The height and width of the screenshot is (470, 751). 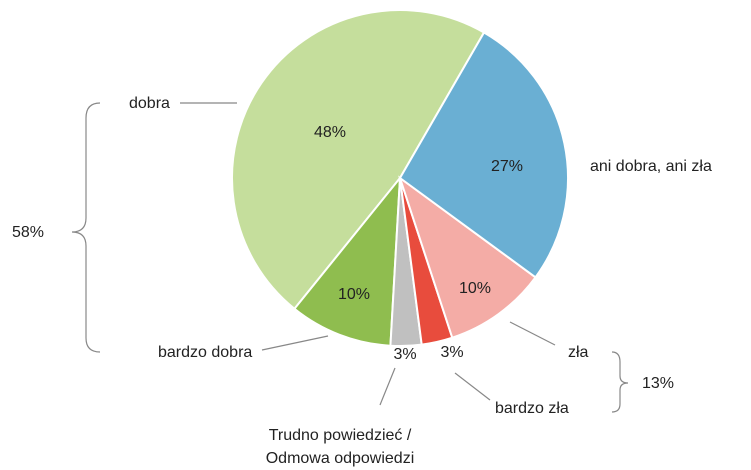 What do you see at coordinates (651, 166) in the screenshot?
I see `label: ani dobra, ani zła` at bounding box center [651, 166].